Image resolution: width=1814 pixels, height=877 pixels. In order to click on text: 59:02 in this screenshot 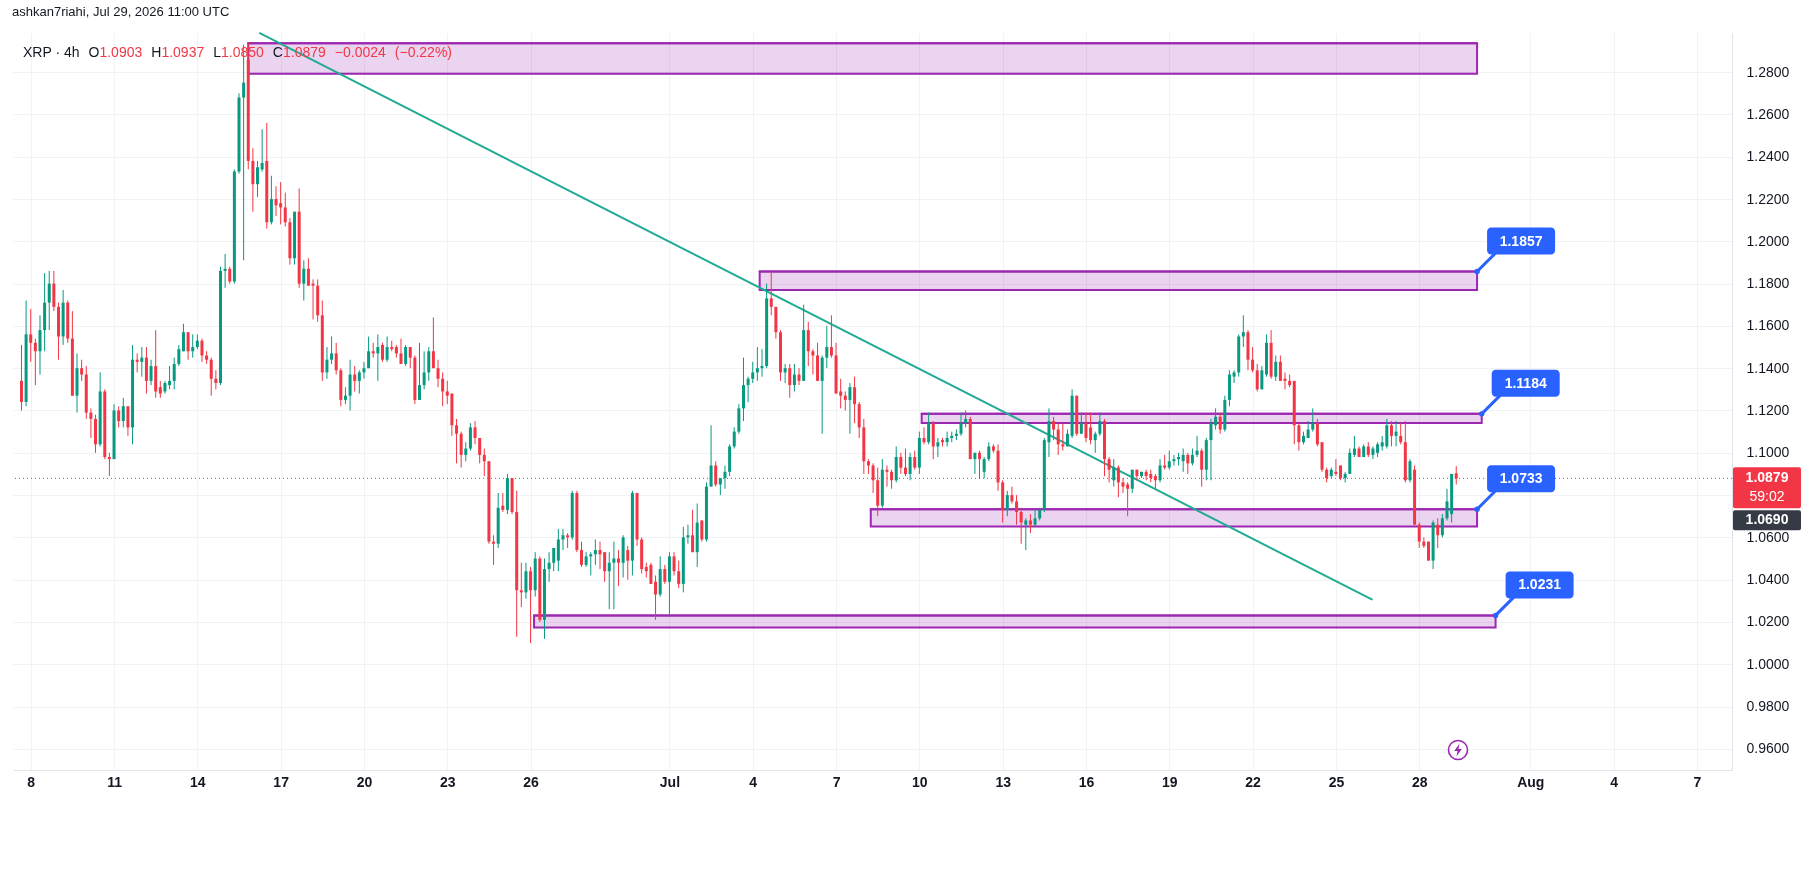, I will do `click(1767, 496)`.